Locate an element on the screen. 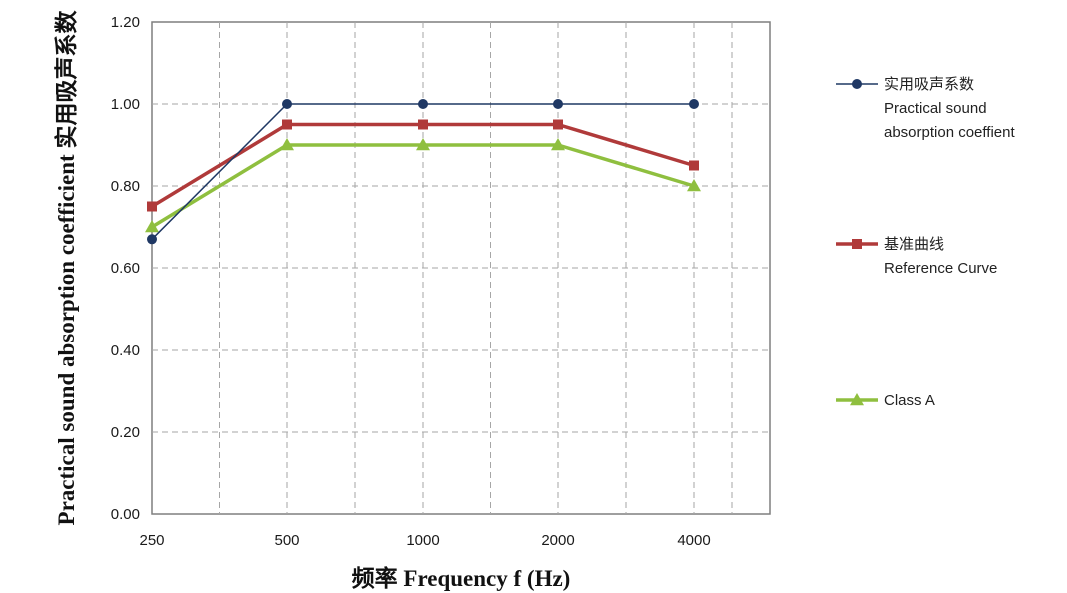  legend-label: Reference Curve is located at coordinates (940, 268).